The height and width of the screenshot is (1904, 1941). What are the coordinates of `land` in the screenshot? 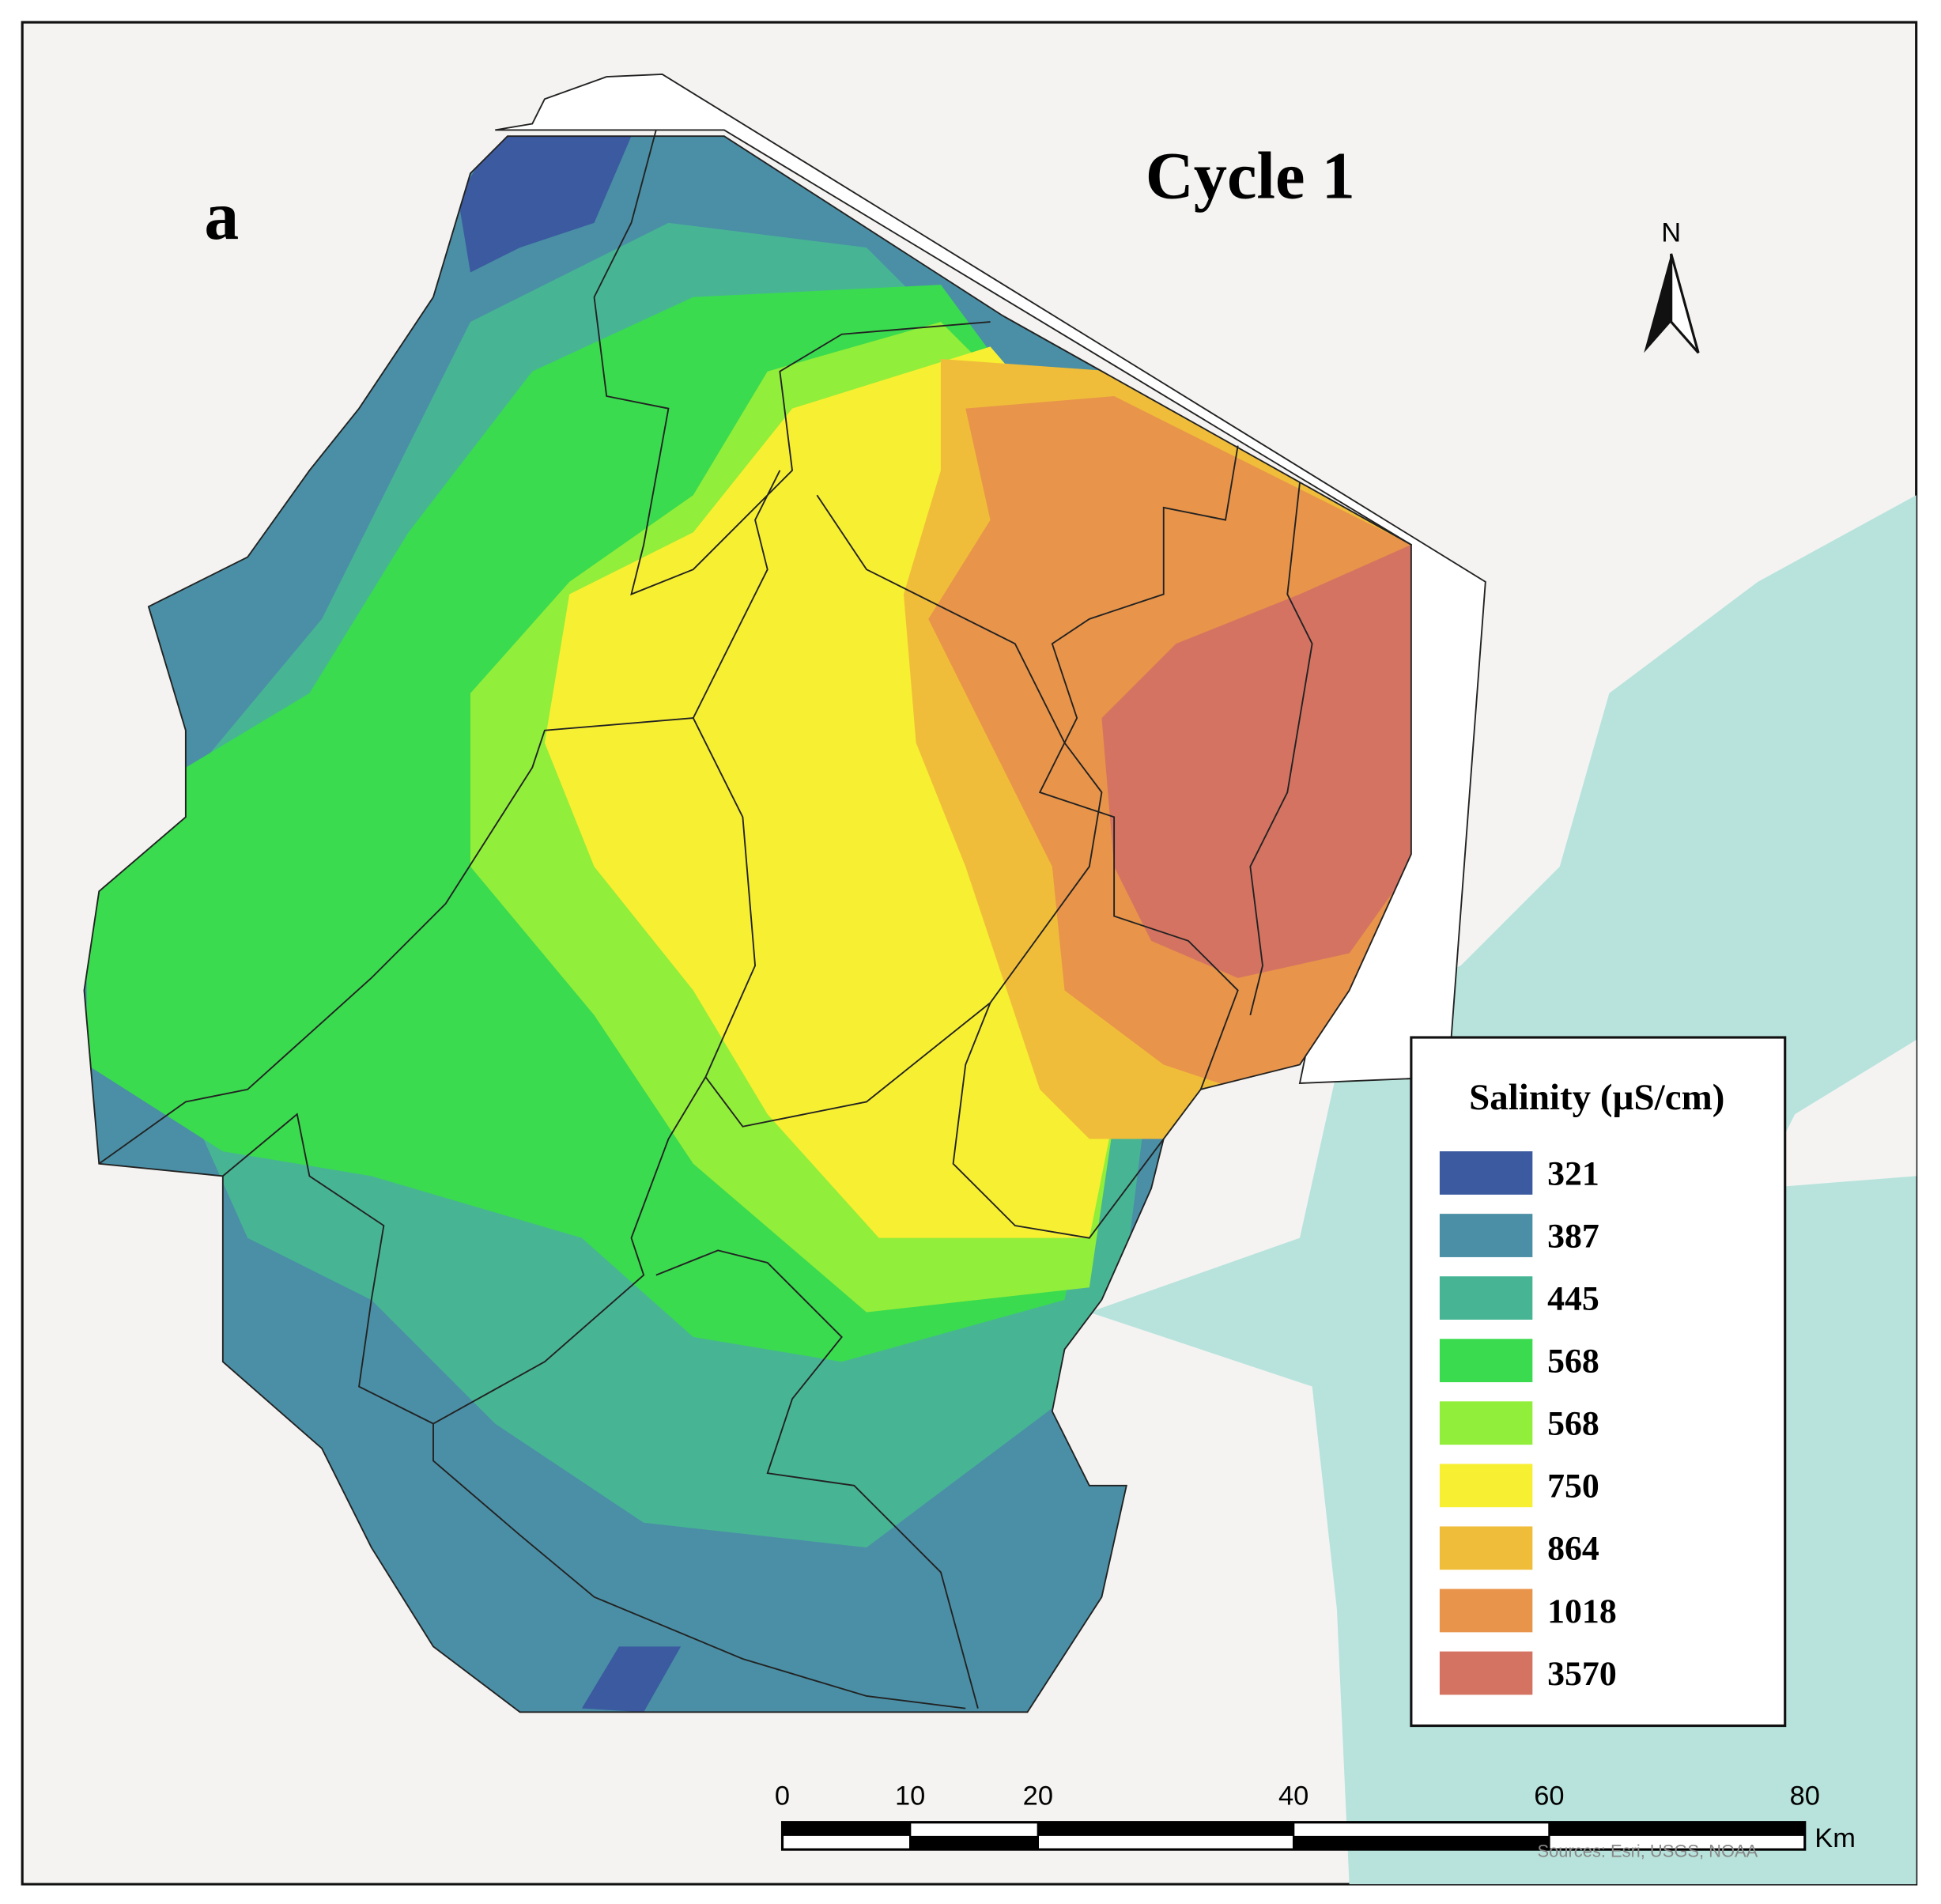 It's located at (1837, 1114).